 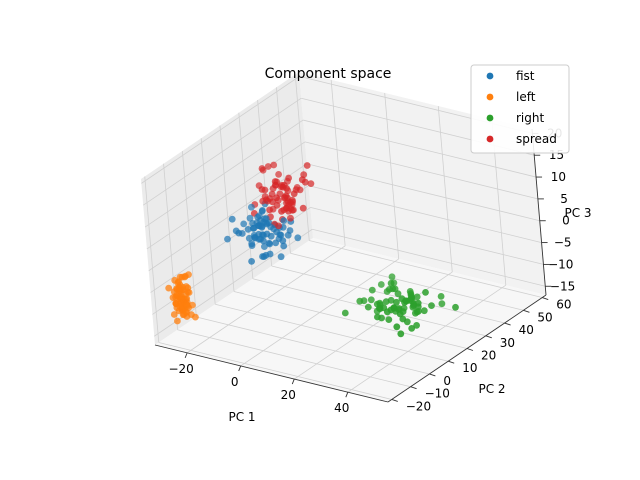 What do you see at coordinates (288, 395) in the screenshot?
I see `x-tick-label: 20` at bounding box center [288, 395].